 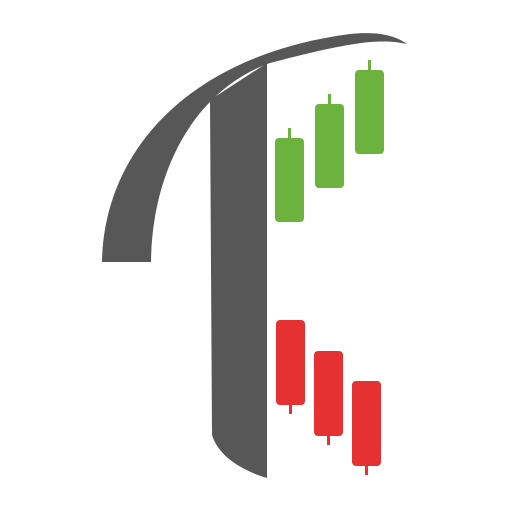 What do you see at coordinates (366, 423) in the screenshot?
I see `red-candle-3-body` at bounding box center [366, 423].